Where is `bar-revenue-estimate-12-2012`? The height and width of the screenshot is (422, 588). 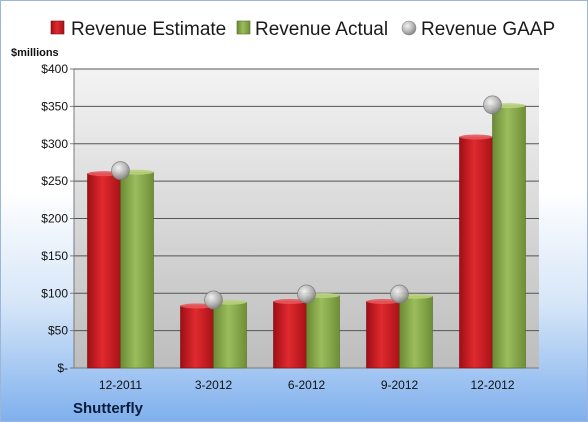 bar-revenue-estimate-12-2012 is located at coordinates (476, 252).